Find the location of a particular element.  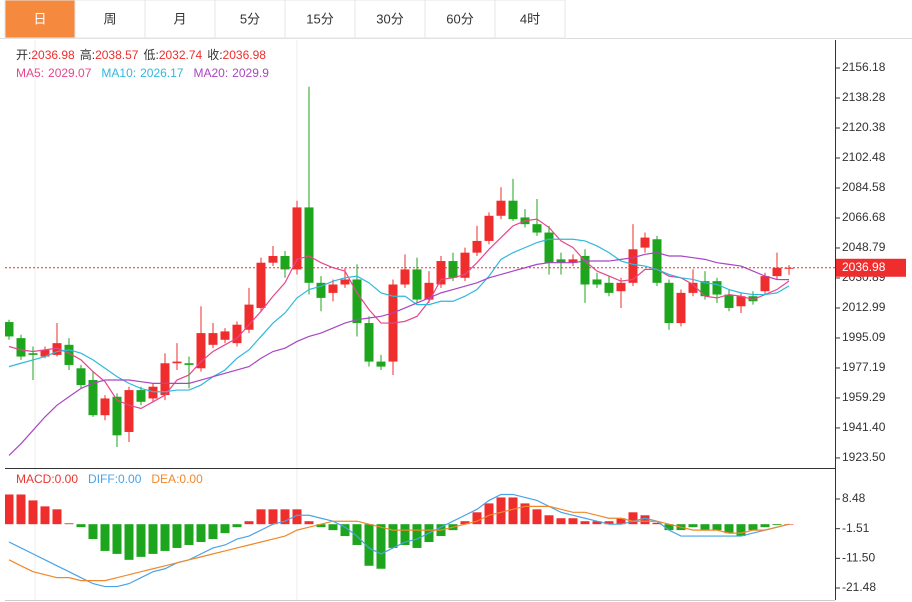

info-value: 2032.74 is located at coordinates (181, 55).